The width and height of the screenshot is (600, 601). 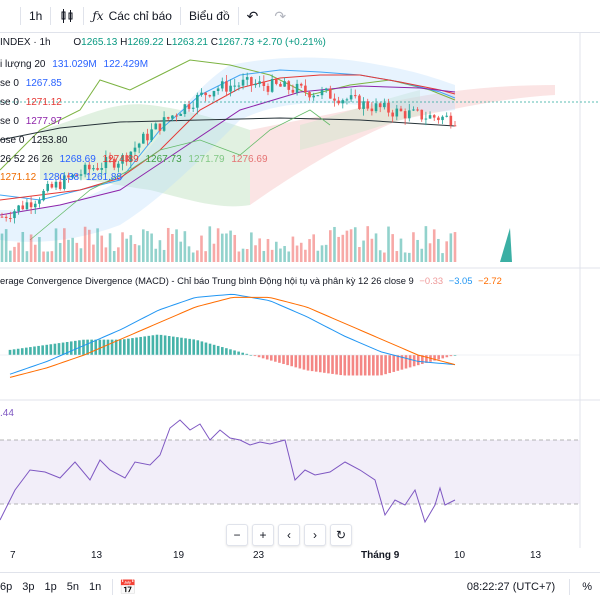 What do you see at coordinates (67, 16) in the screenshot?
I see `chart-type-button` at bounding box center [67, 16].